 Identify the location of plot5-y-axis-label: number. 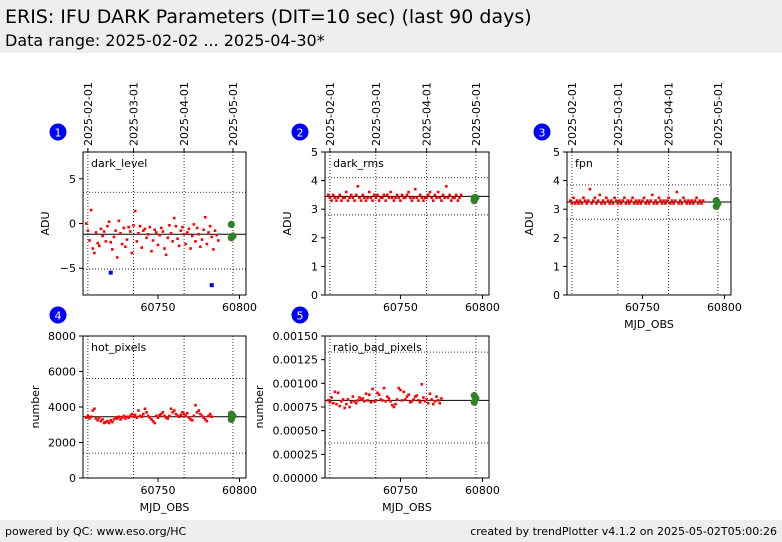
(259, 406).